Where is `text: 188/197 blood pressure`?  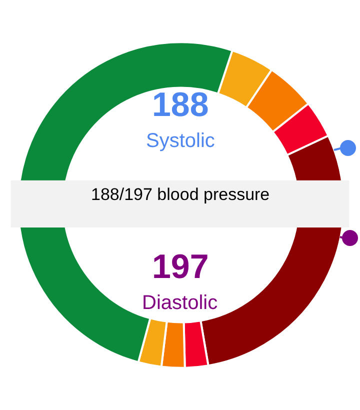 text: 188/197 blood pressure is located at coordinates (180, 194).